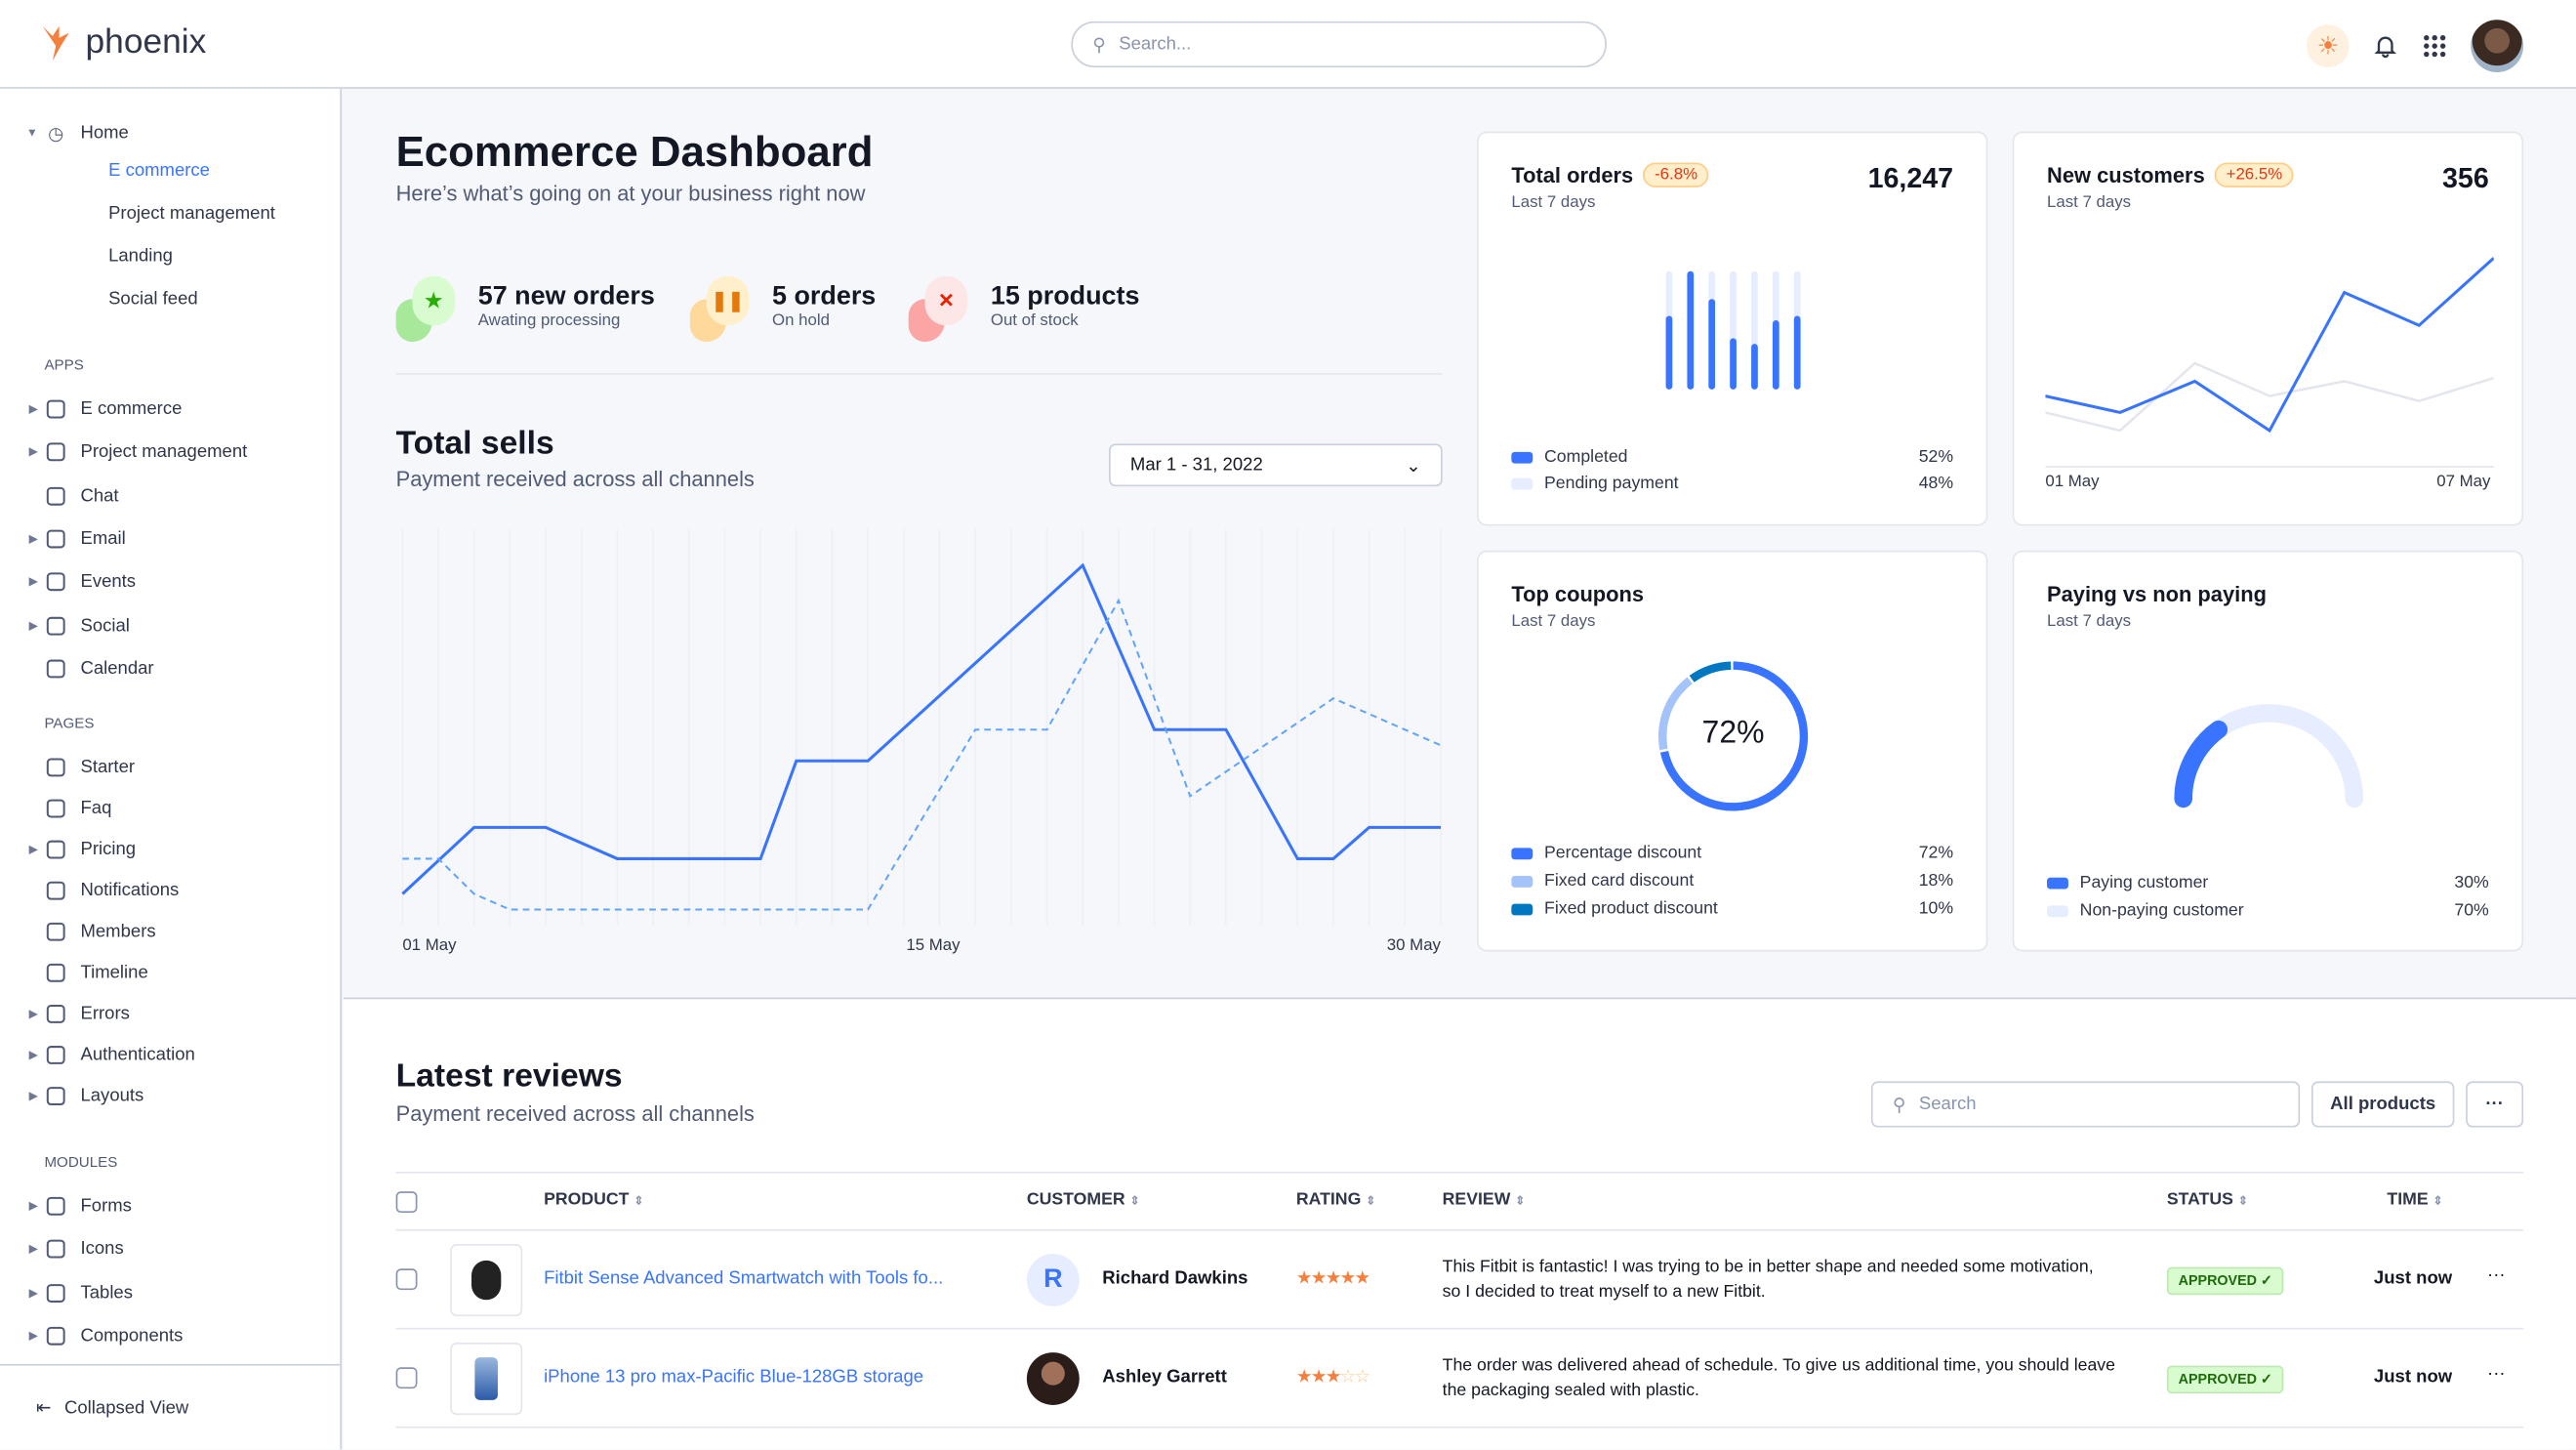  What do you see at coordinates (108, 582) in the screenshot?
I see `sidebar-item-label: Events` at bounding box center [108, 582].